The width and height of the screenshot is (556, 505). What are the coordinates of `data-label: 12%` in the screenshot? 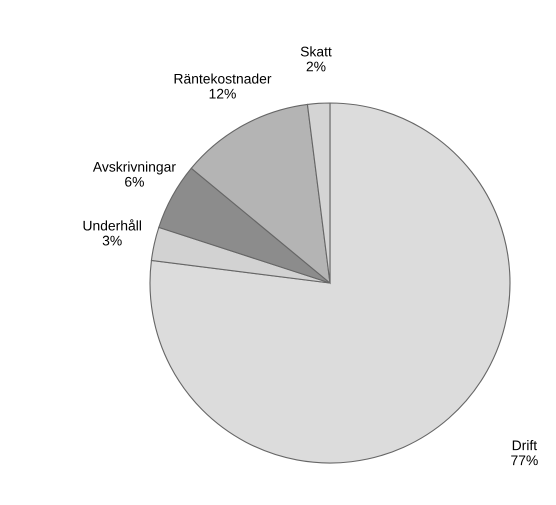 It's located at (223, 93).